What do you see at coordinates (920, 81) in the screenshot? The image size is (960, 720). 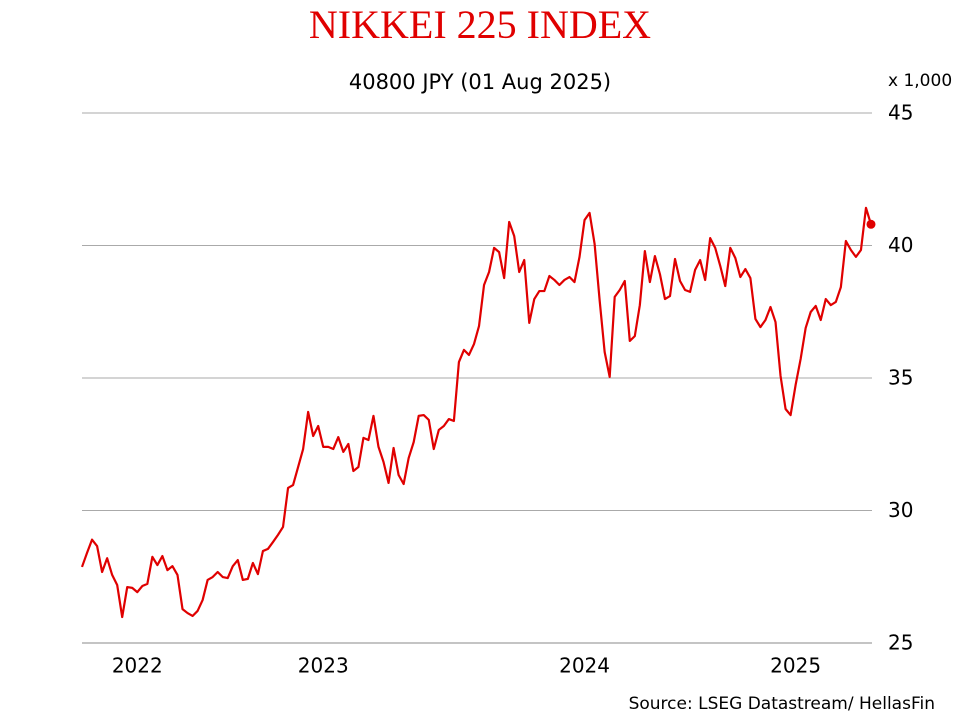 I see `y-unit-label: x 1,000` at bounding box center [920, 81].